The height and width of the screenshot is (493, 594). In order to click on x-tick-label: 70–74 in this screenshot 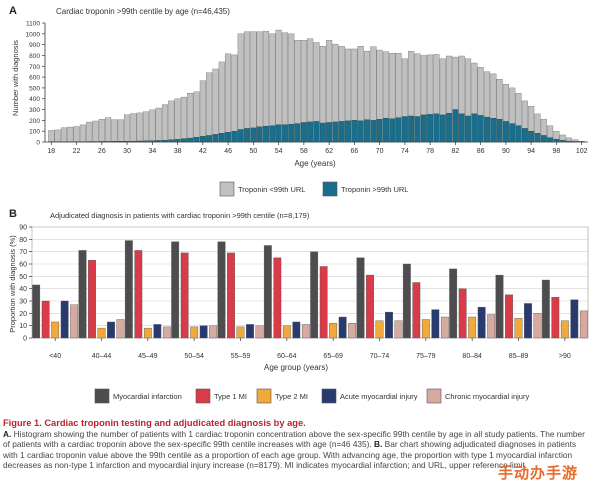, I will do `click(380, 356)`.